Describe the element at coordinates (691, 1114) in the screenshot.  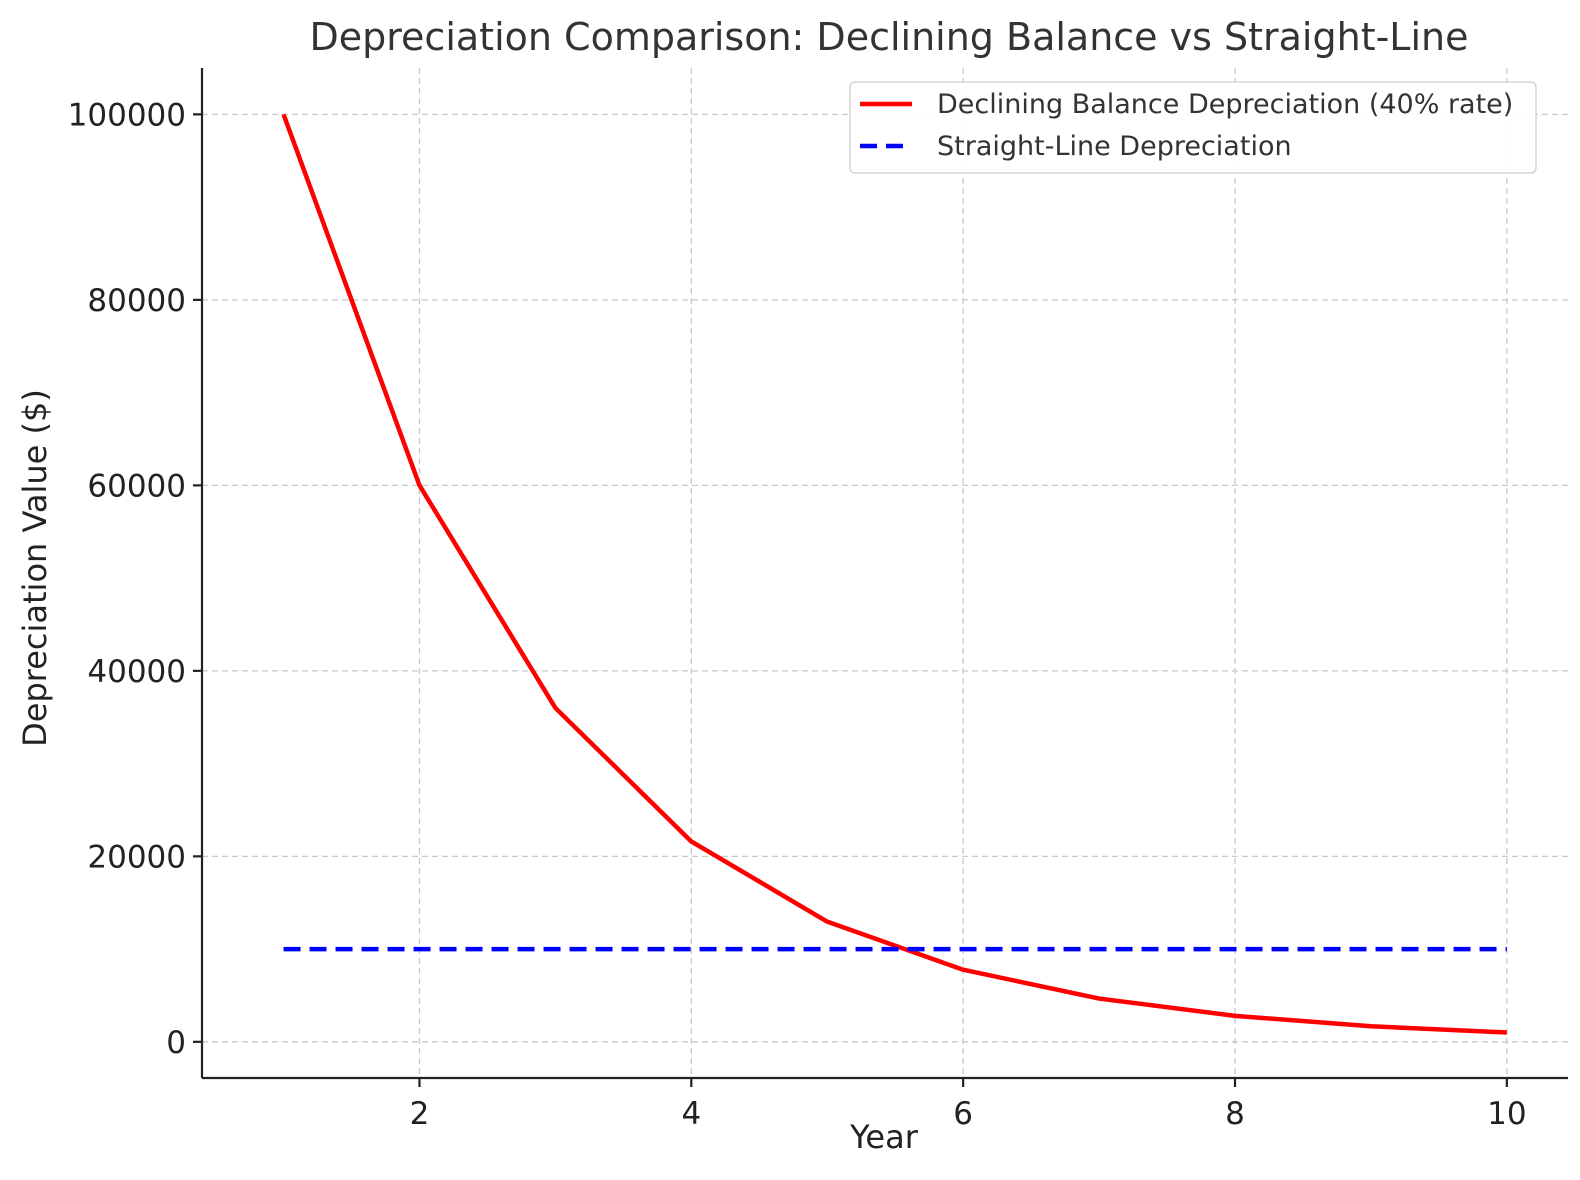
I see `x-tick-label: 4` at that location.